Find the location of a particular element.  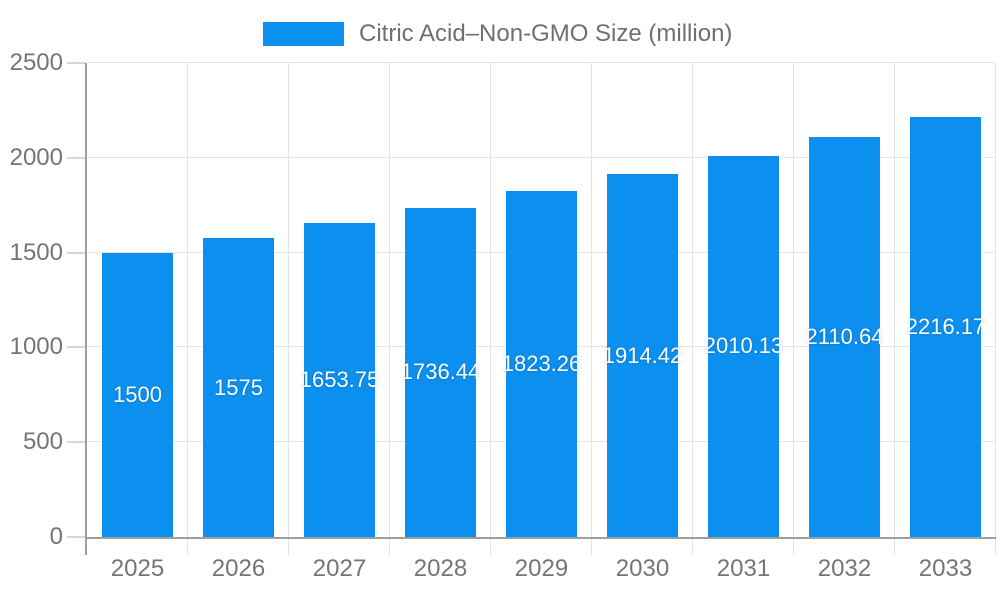

legend-swatch is located at coordinates (303, 34).